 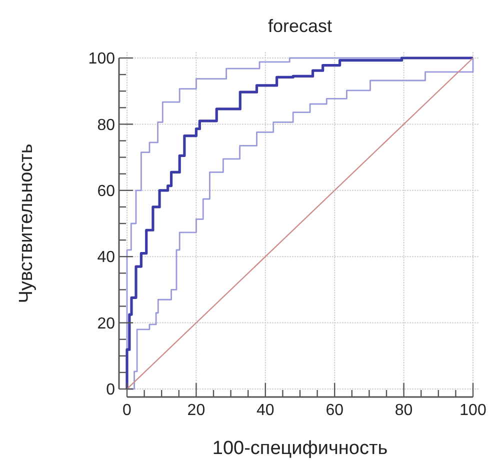 What do you see at coordinates (111, 390) in the screenshot?
I see `y-tick-label: 0` at bounding box center [111, 390].